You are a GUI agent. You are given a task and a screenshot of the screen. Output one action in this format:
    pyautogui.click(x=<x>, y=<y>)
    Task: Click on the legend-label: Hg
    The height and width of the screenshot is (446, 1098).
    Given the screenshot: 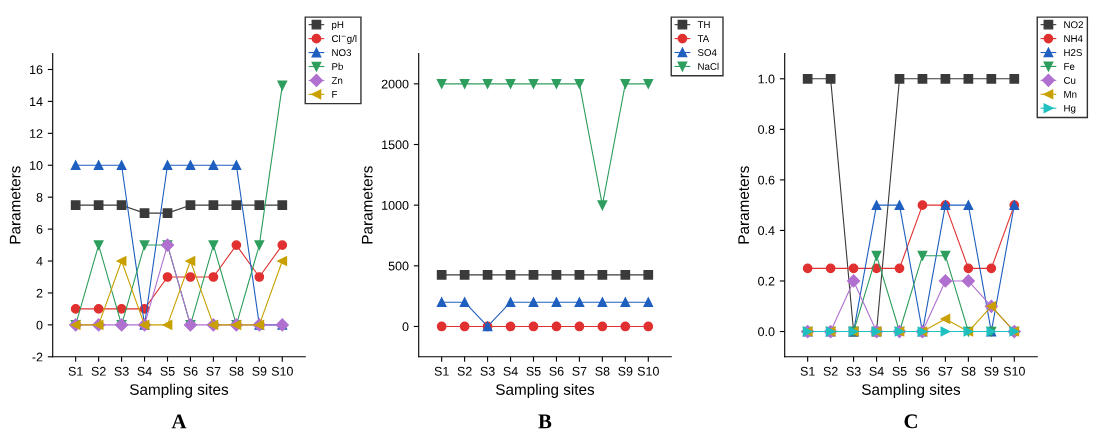 What is the action you would take?
    pyautogui.click(x=1070, y=109)
    